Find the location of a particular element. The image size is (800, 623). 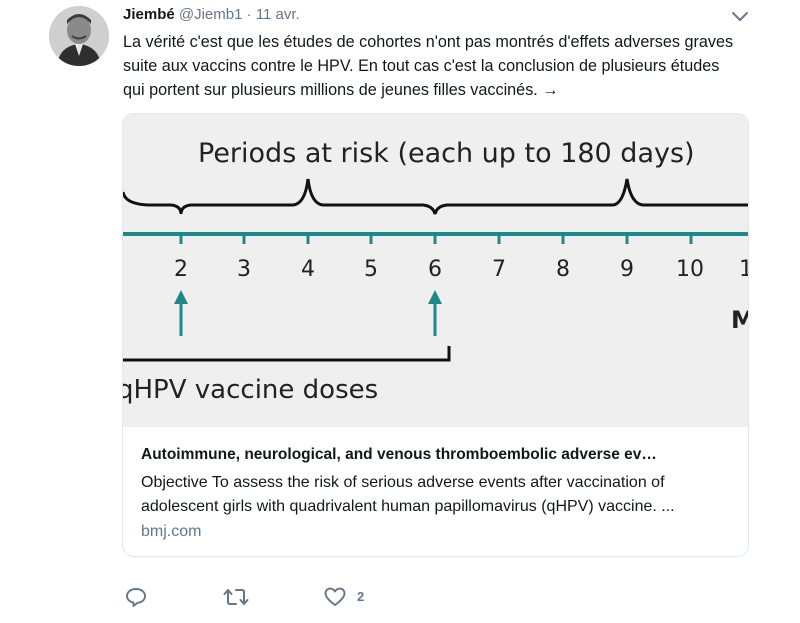

reply-icon is located at coordinates (136, 597).